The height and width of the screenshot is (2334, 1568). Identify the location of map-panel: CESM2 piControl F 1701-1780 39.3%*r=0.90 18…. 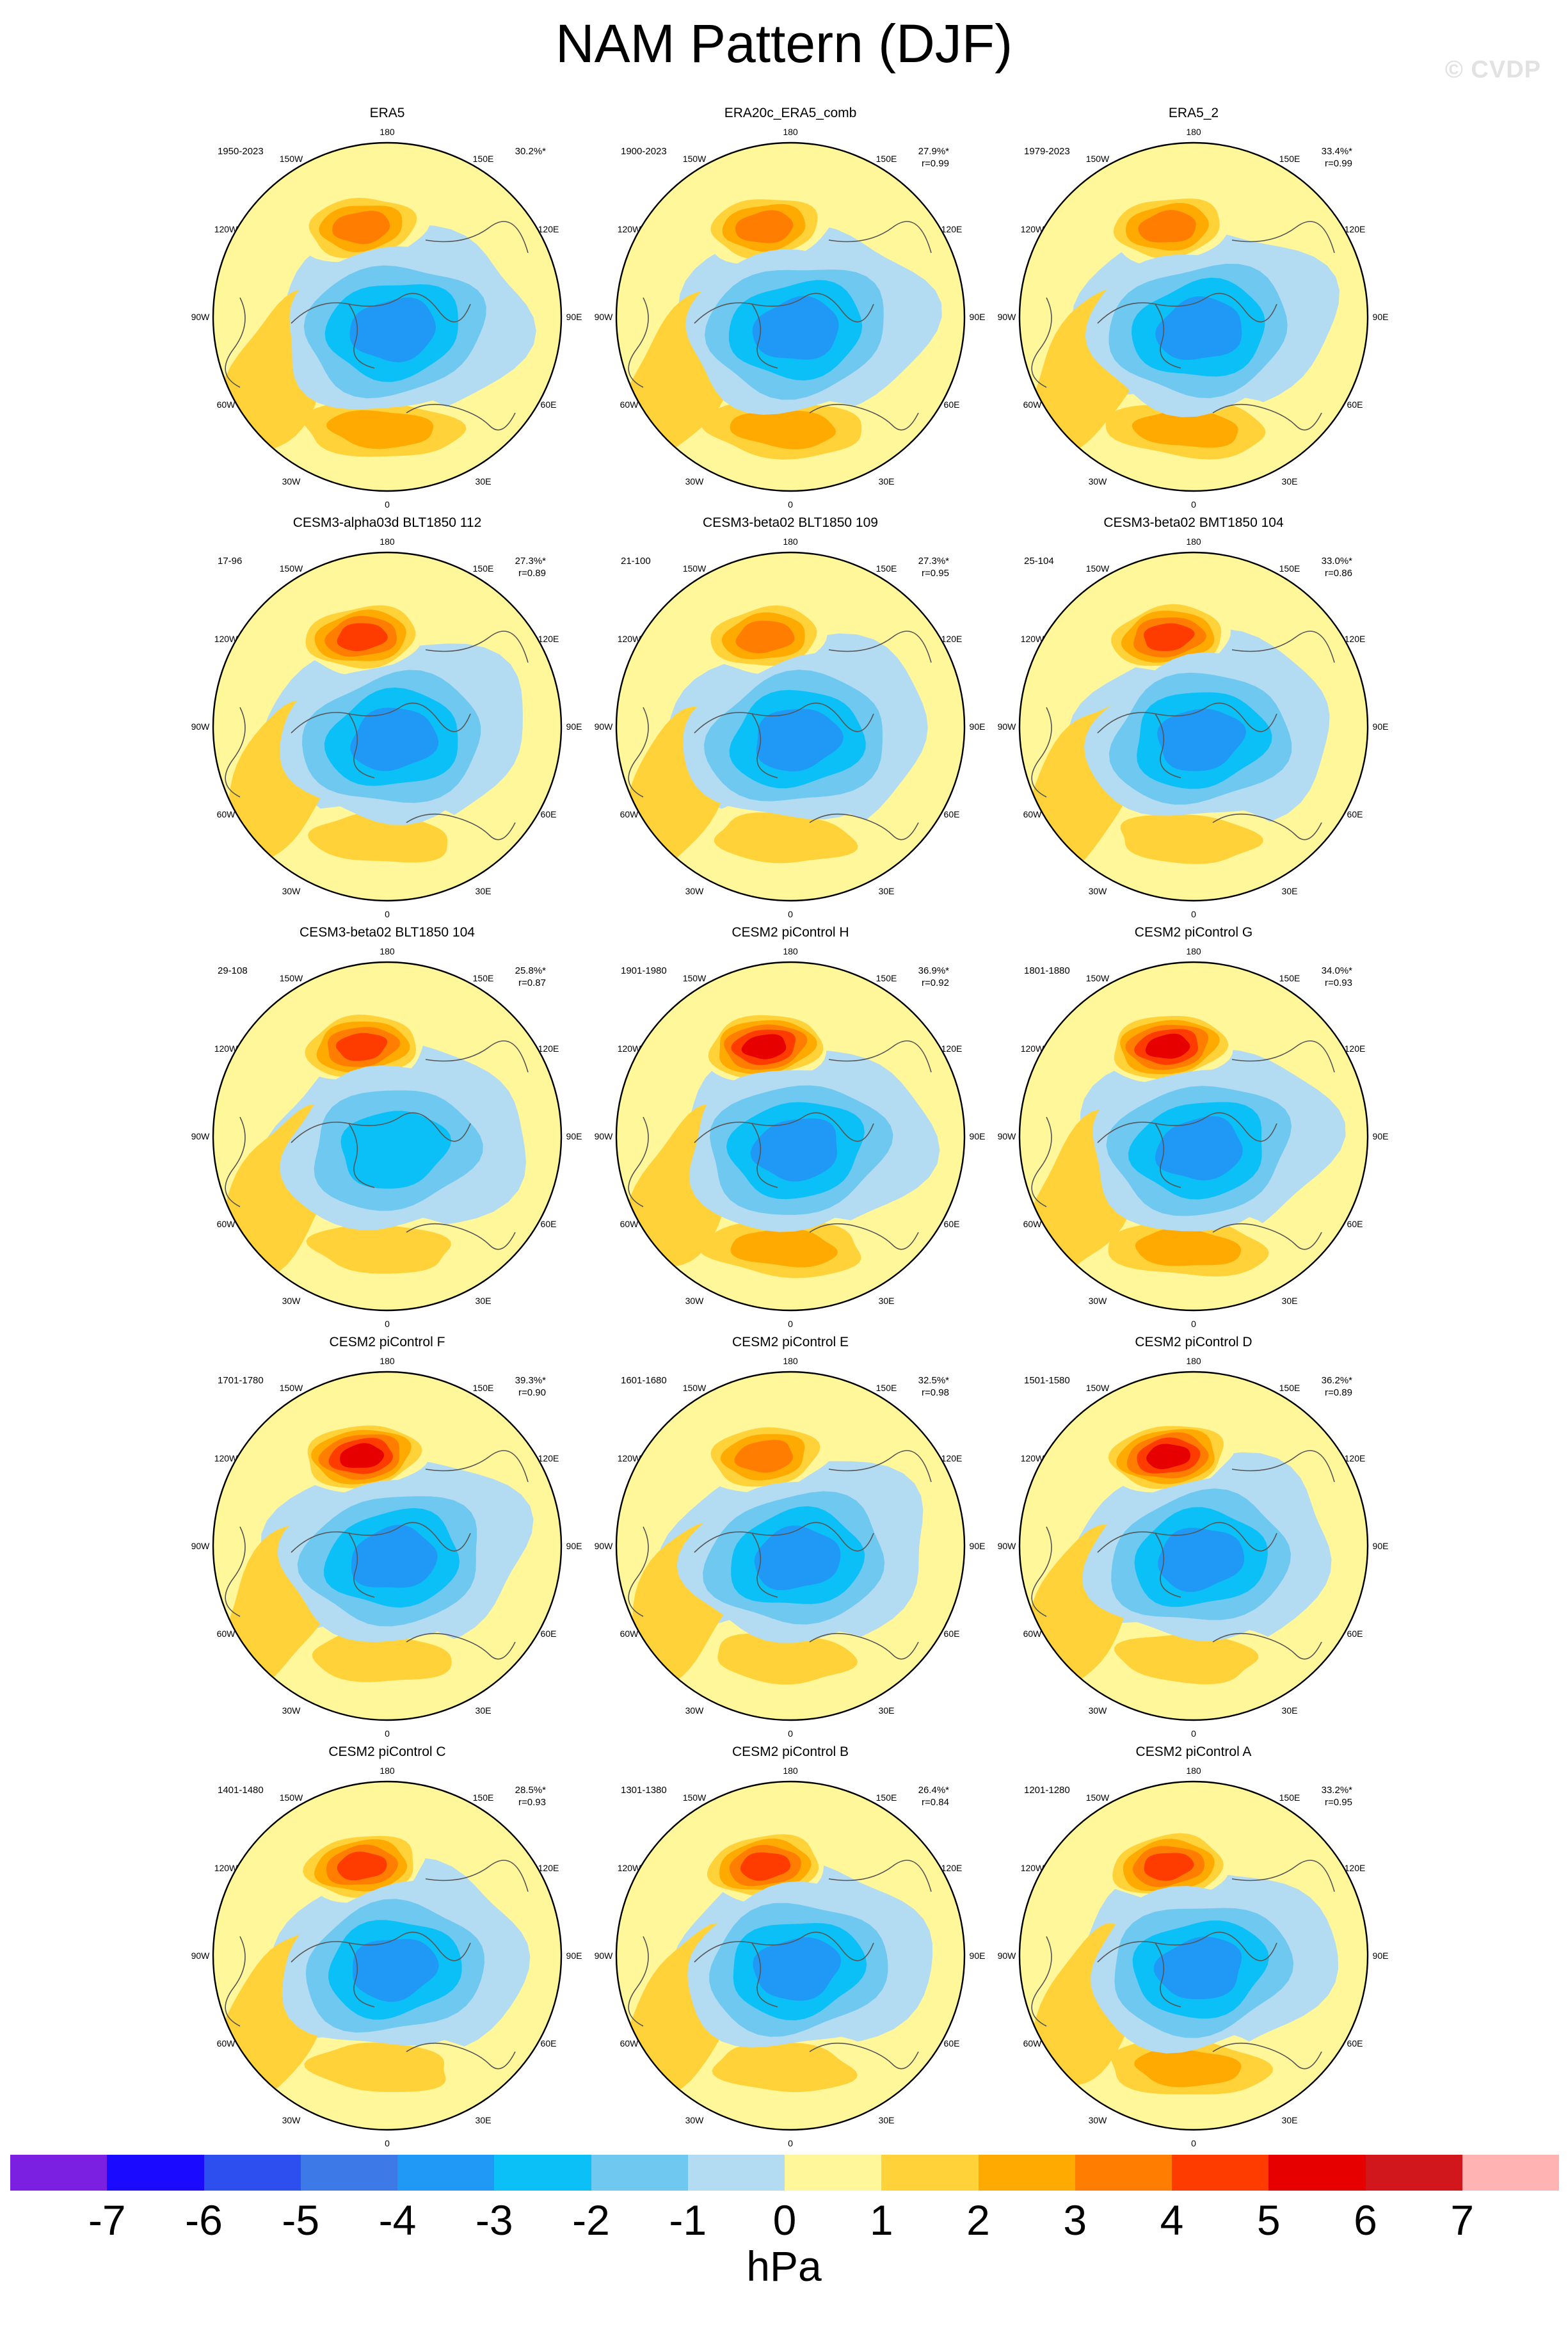
(386, 1537).